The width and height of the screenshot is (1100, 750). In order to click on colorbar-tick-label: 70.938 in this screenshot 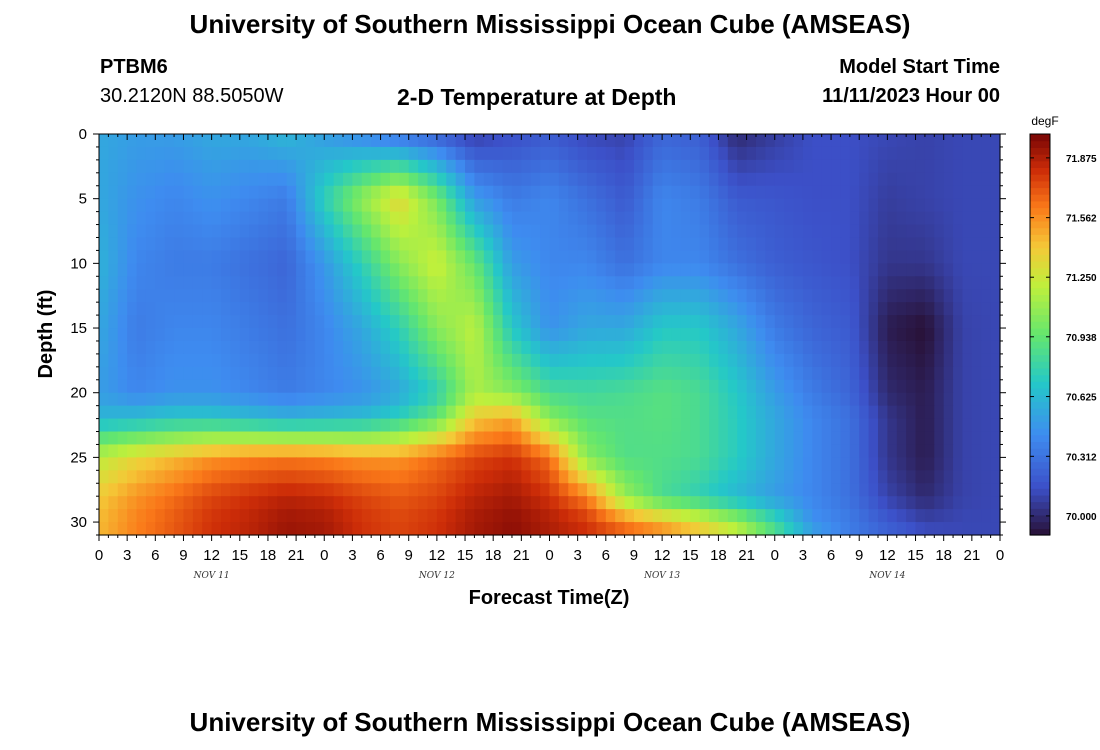, I will do `click(1081, 338)`.